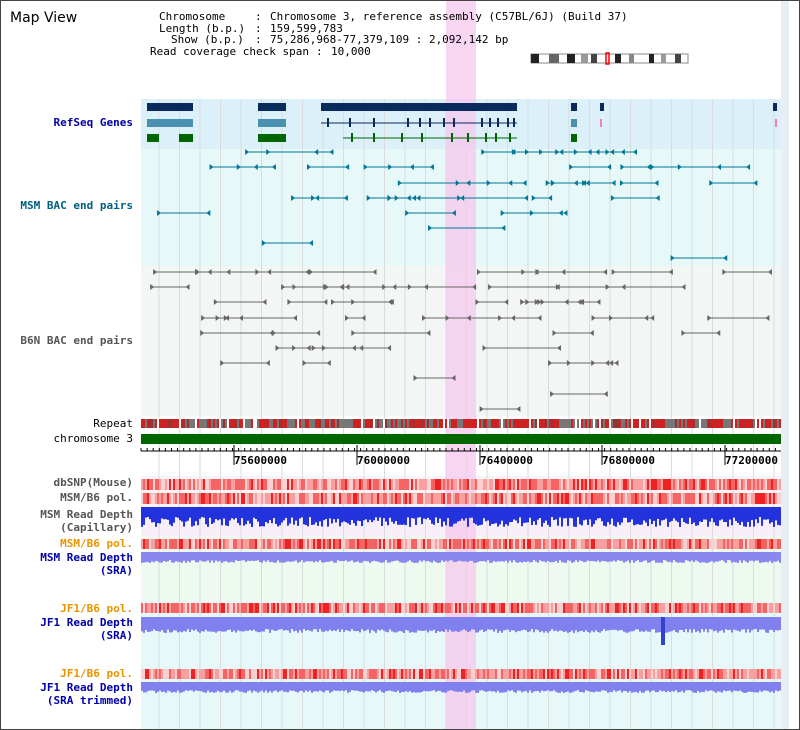  I want to click on gene-block, so click(574, 123).